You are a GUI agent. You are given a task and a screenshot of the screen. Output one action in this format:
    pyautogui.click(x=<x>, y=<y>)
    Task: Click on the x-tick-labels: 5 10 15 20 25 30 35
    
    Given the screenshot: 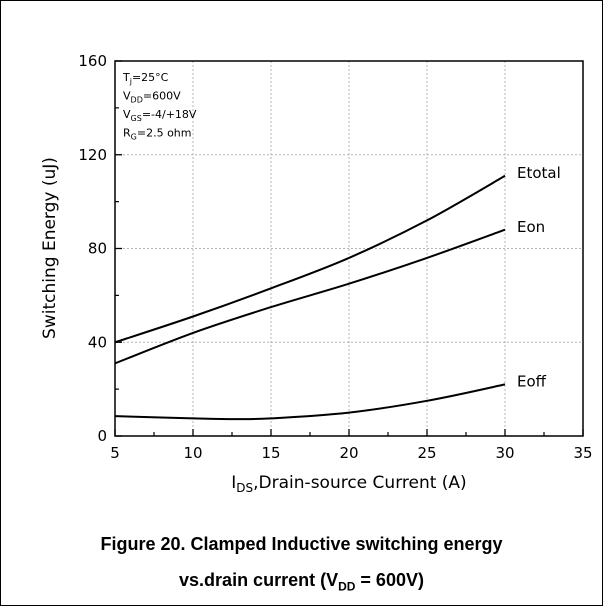 What is the action you would take?
    pyautogui.click(x=351, y=453)
    